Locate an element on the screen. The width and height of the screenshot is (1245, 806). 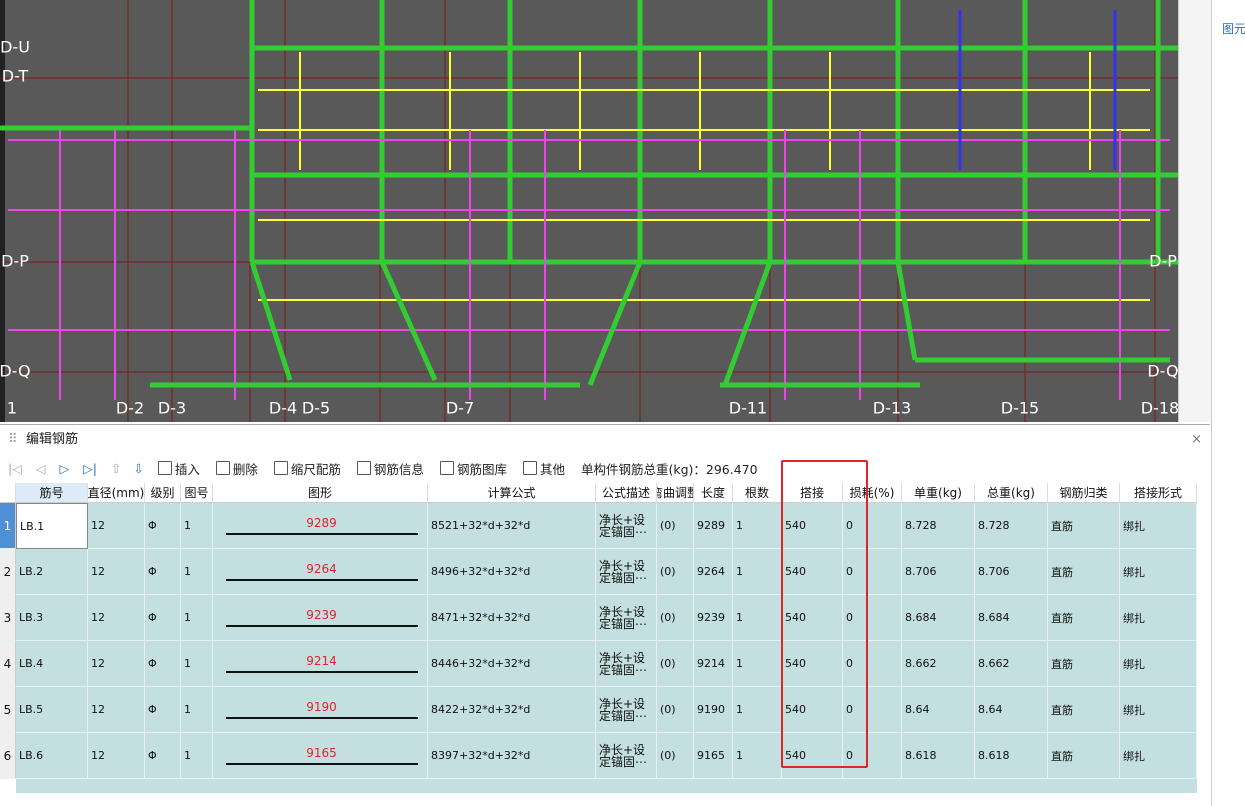
table-cell: LB.6 is located at coordinates (52, 756).